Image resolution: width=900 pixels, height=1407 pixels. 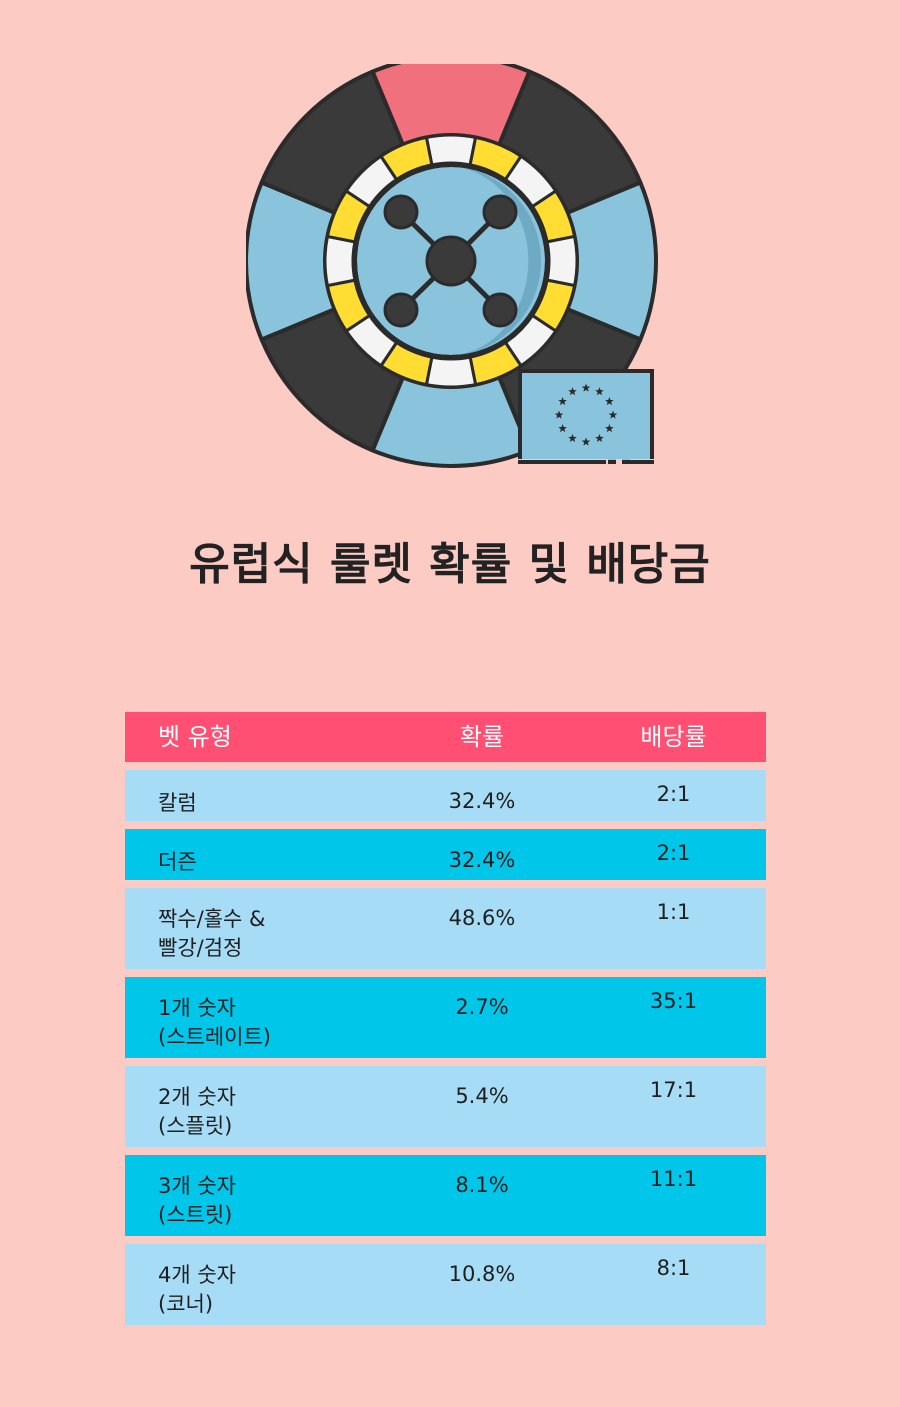 What do you see at coordinates (450, 564) in the screenshot?
I see `page-title: 유럽식 룰렛 확률 및 배당금` at bounding box center [450, 564].